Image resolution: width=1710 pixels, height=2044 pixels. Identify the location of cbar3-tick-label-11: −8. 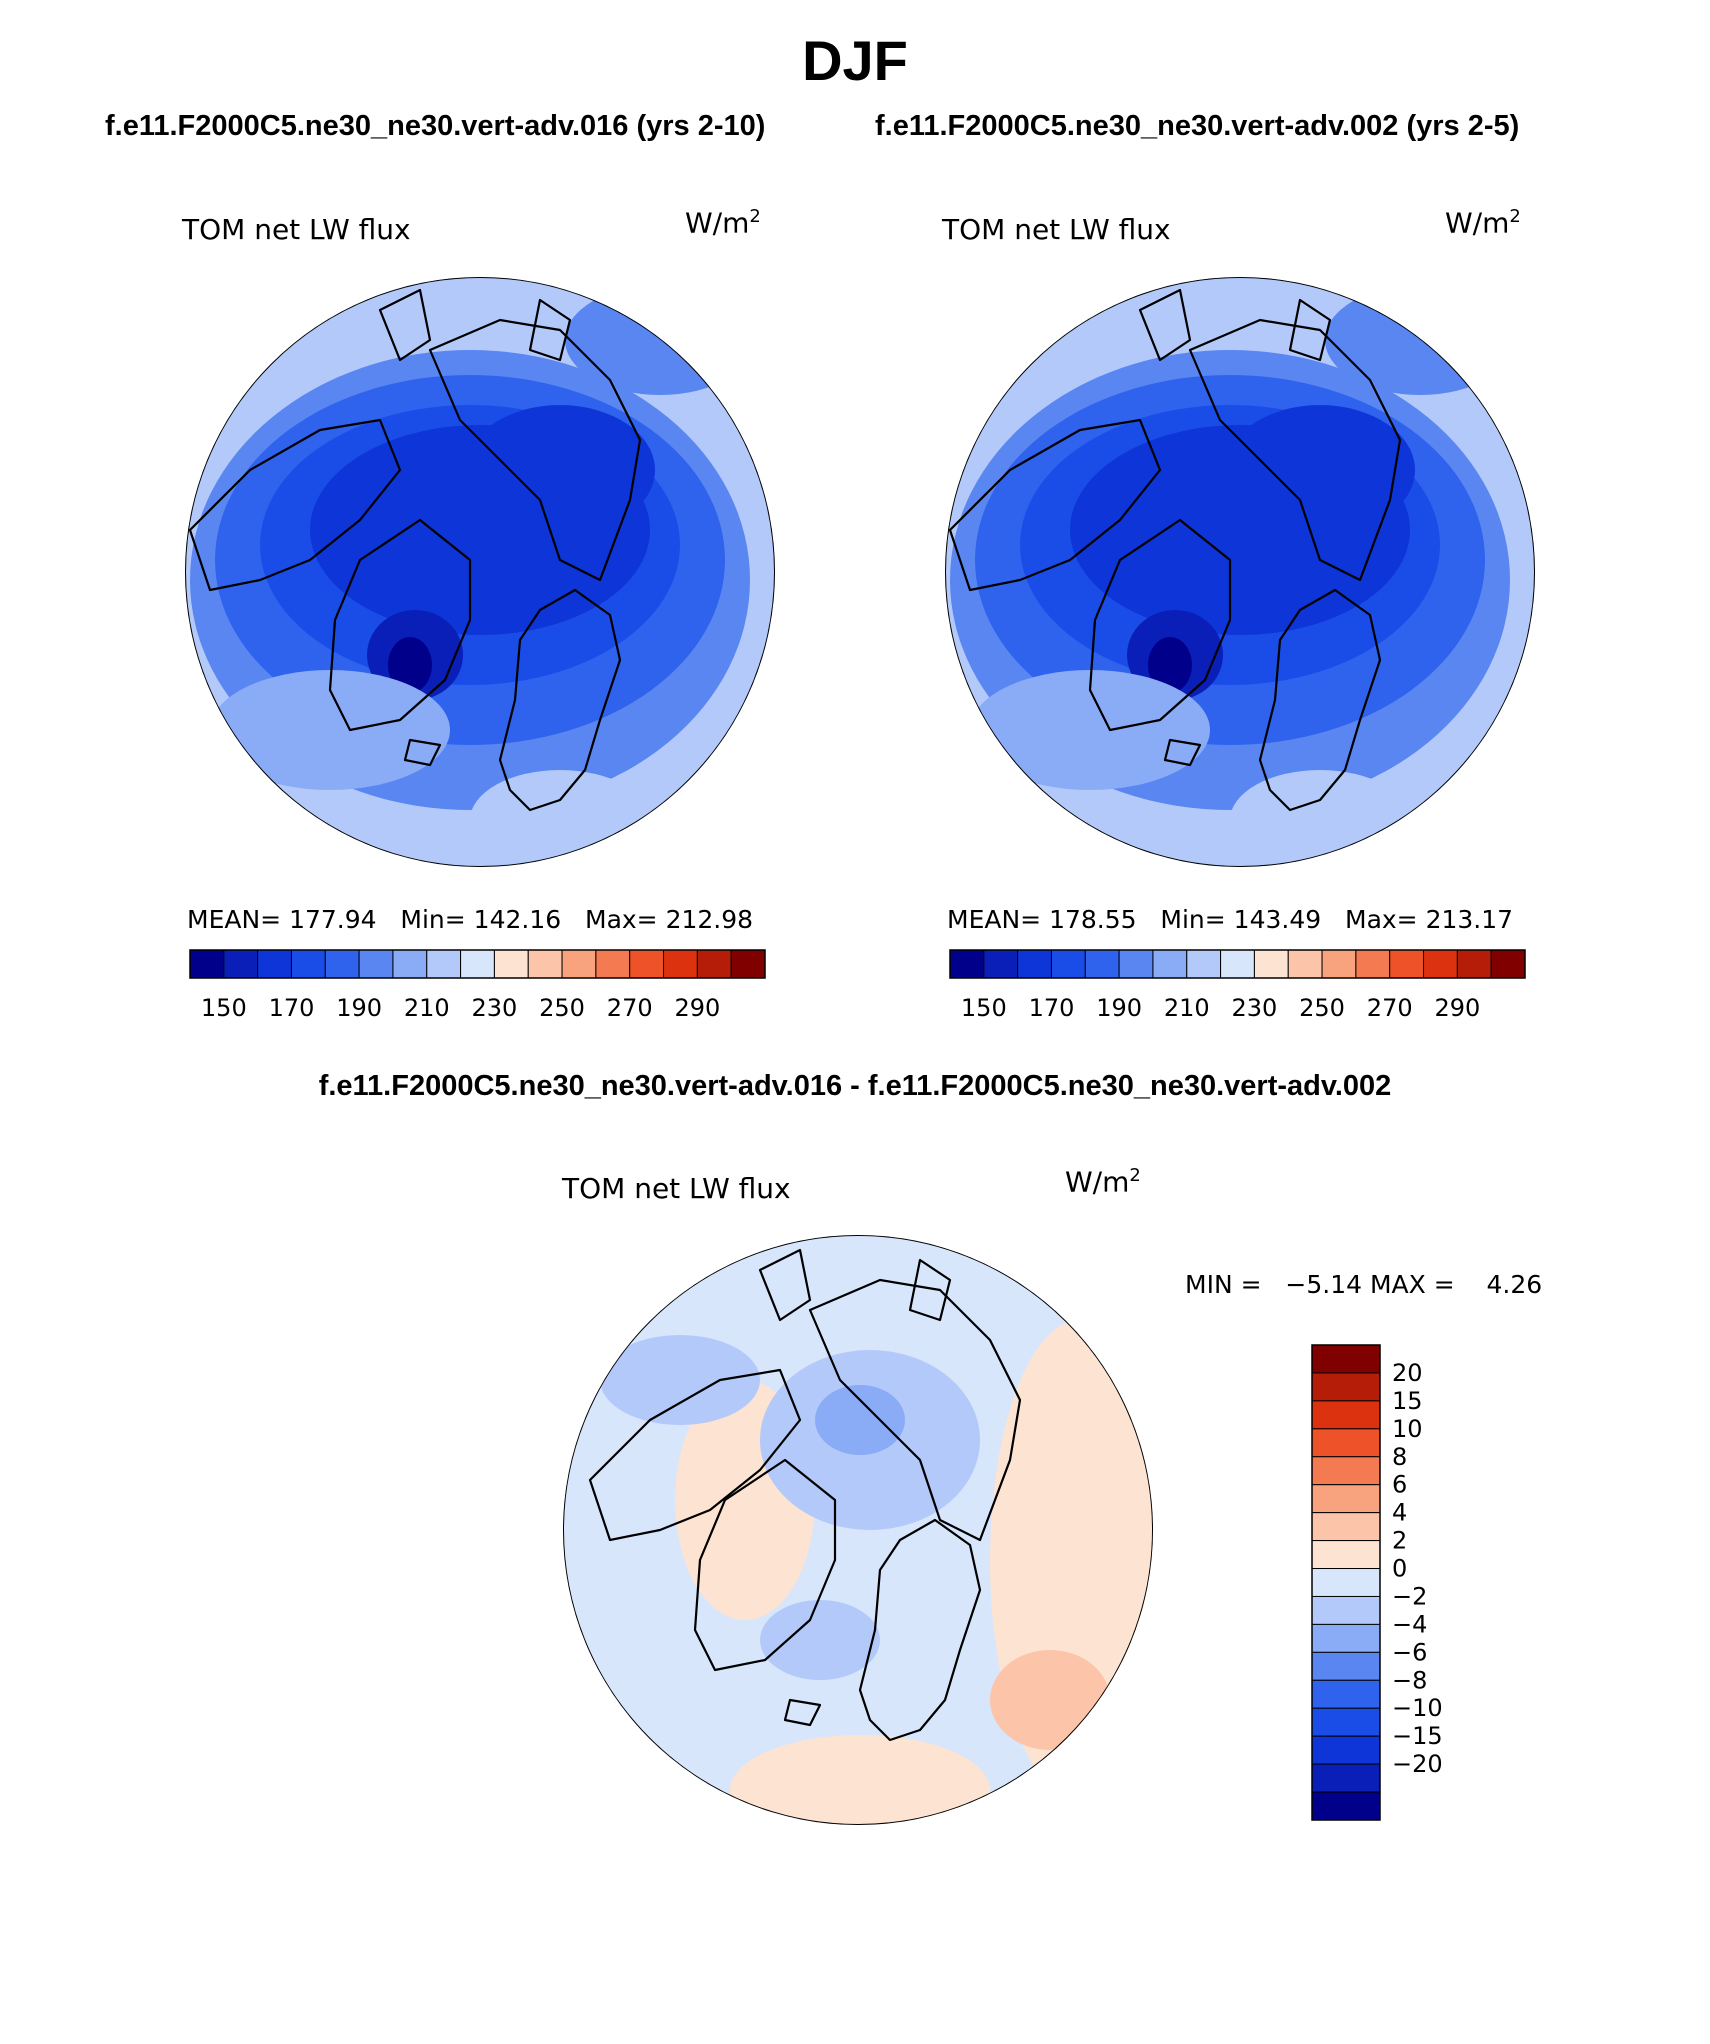
(1409, 1680).